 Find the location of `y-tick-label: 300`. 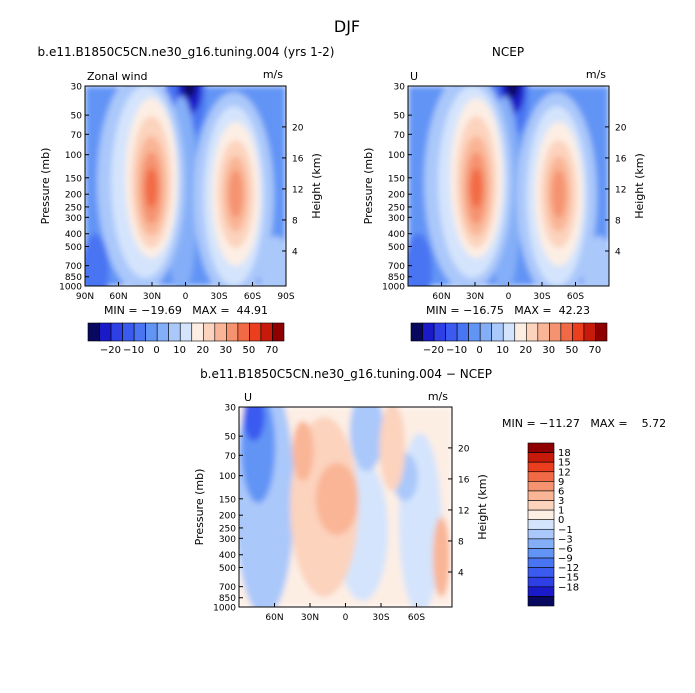

y-tick-label: 300 is located at coordinates (73, 219).